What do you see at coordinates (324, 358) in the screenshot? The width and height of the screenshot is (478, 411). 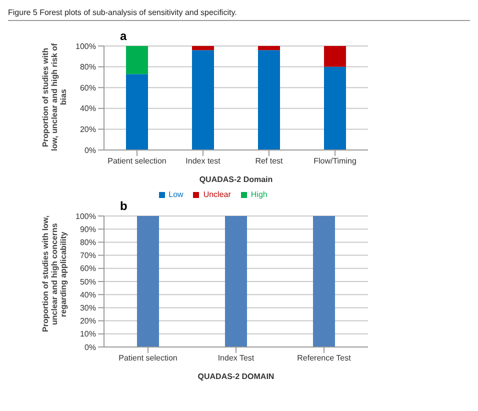 I see `x-tick-label: Reference Test` at bounding box center [324, 358].